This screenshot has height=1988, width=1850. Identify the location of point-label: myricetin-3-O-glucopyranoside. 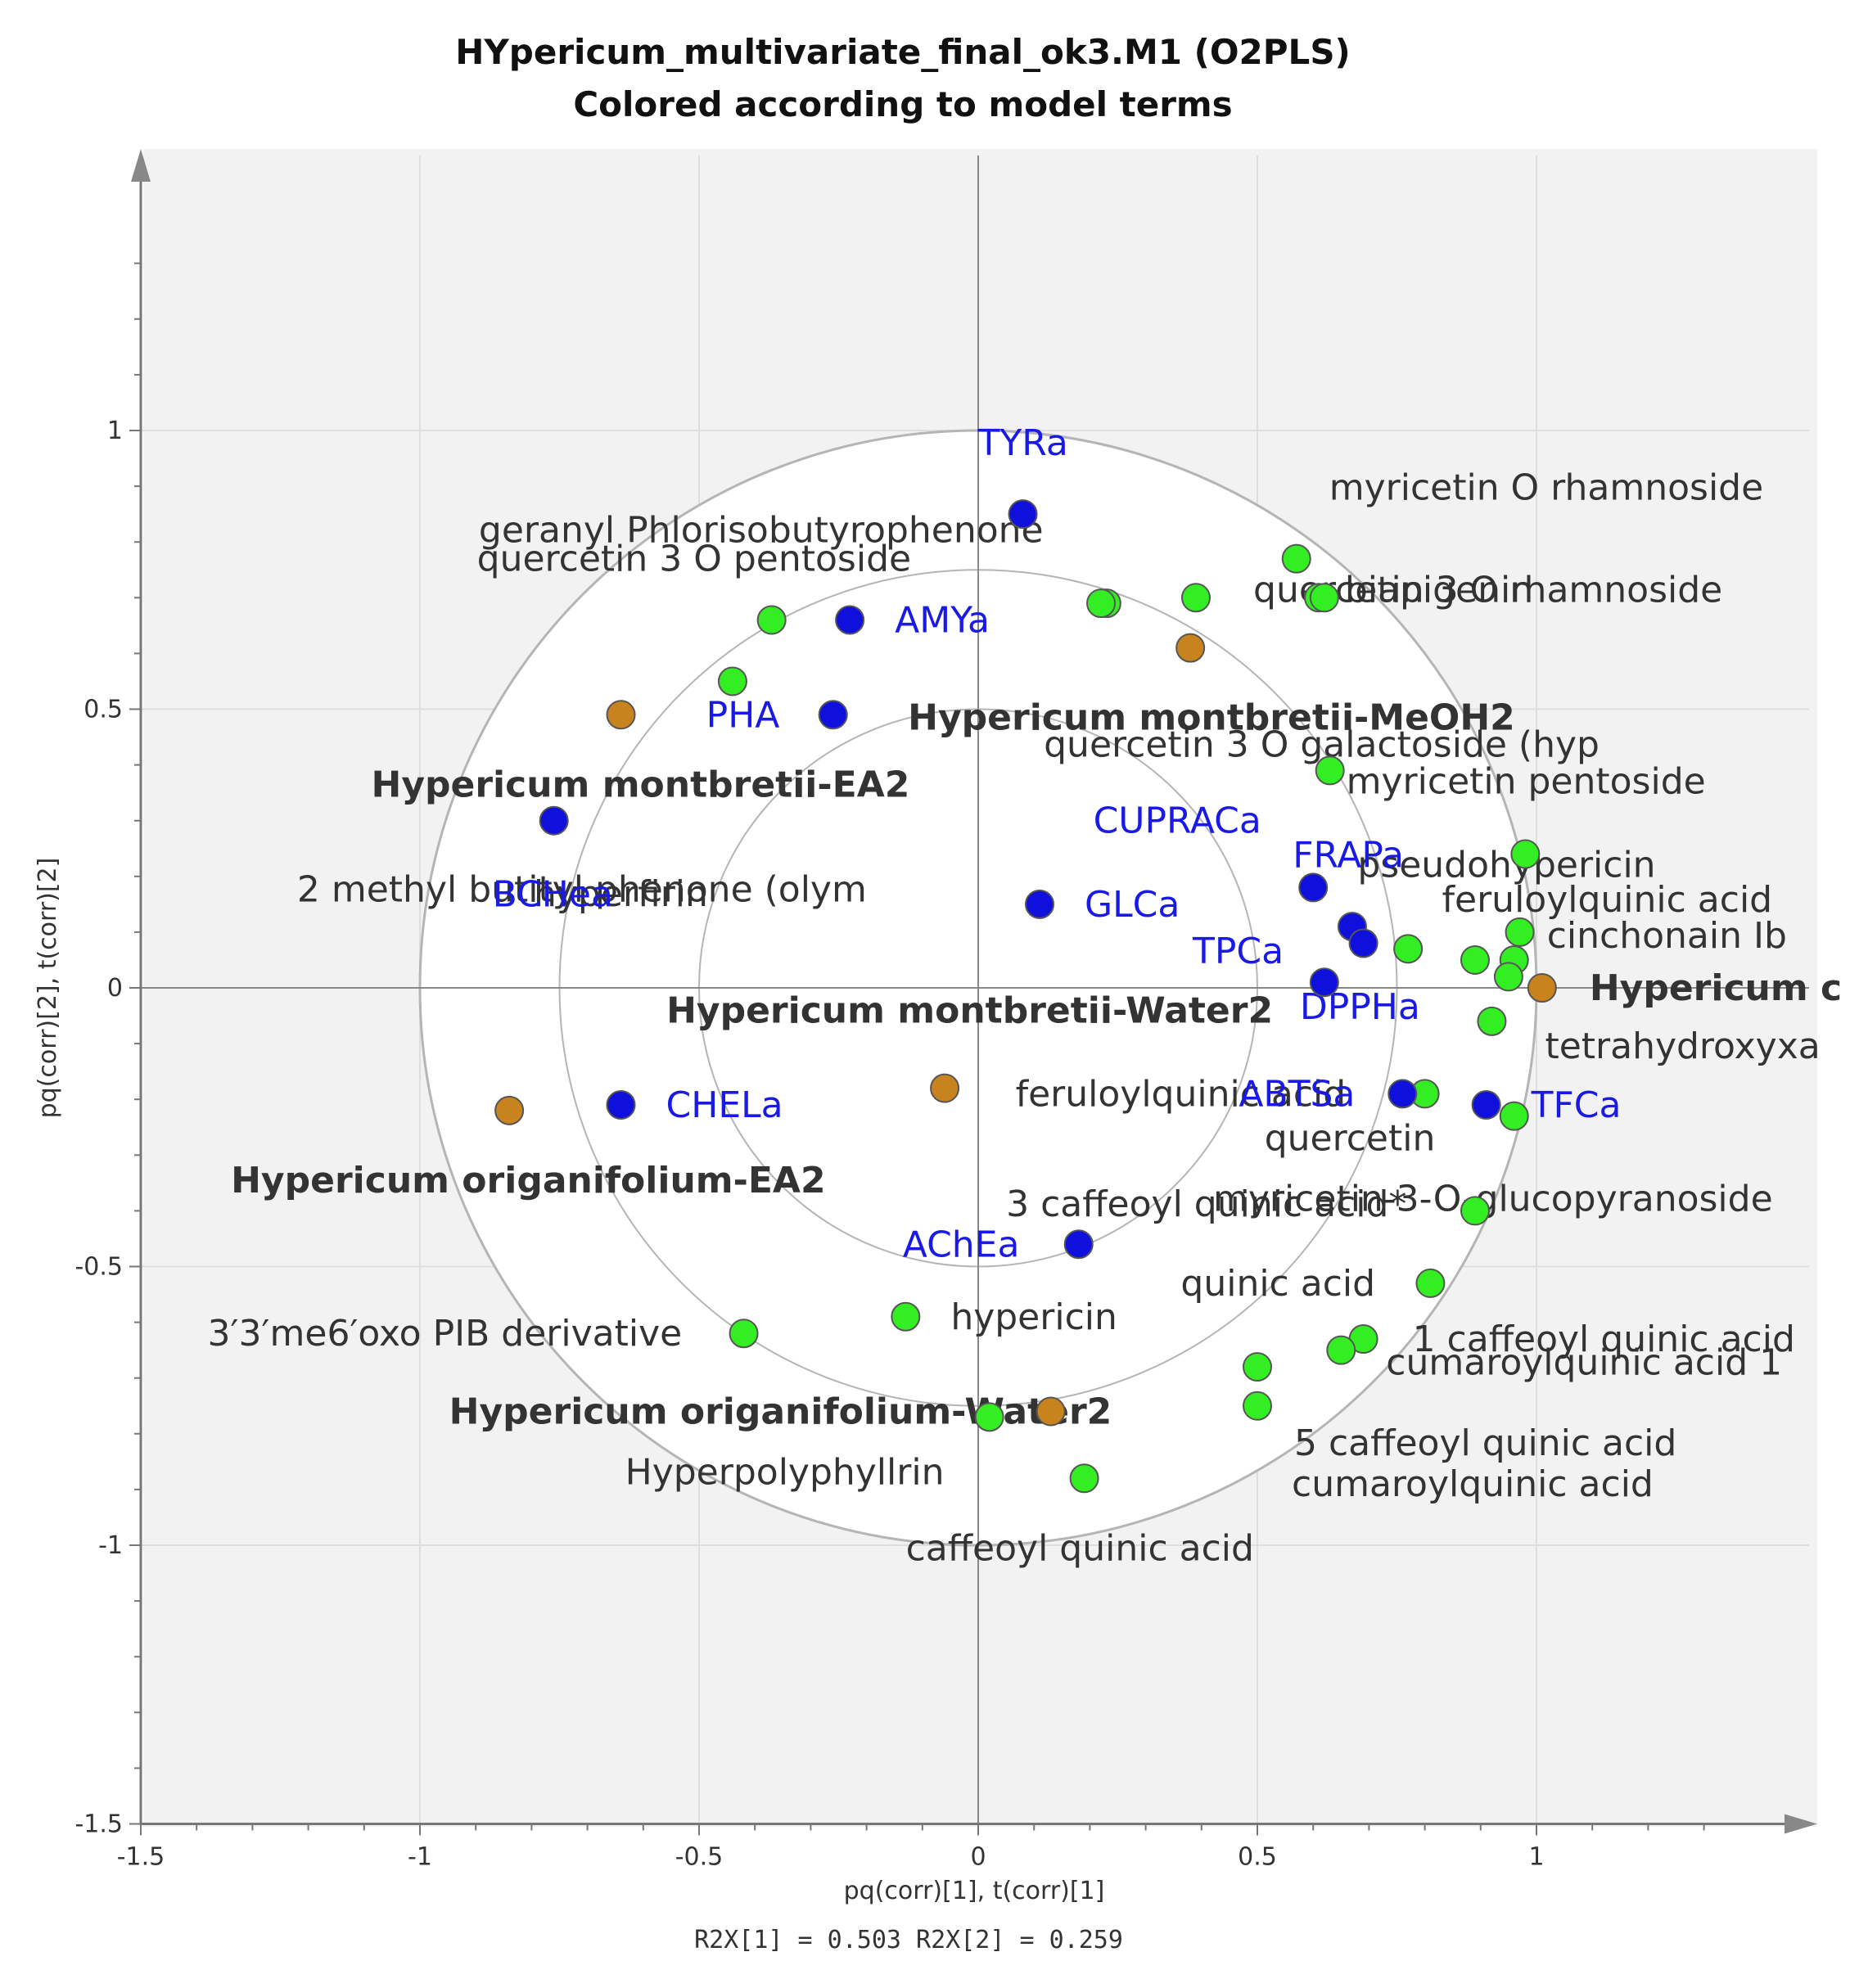
(1493, 1199).